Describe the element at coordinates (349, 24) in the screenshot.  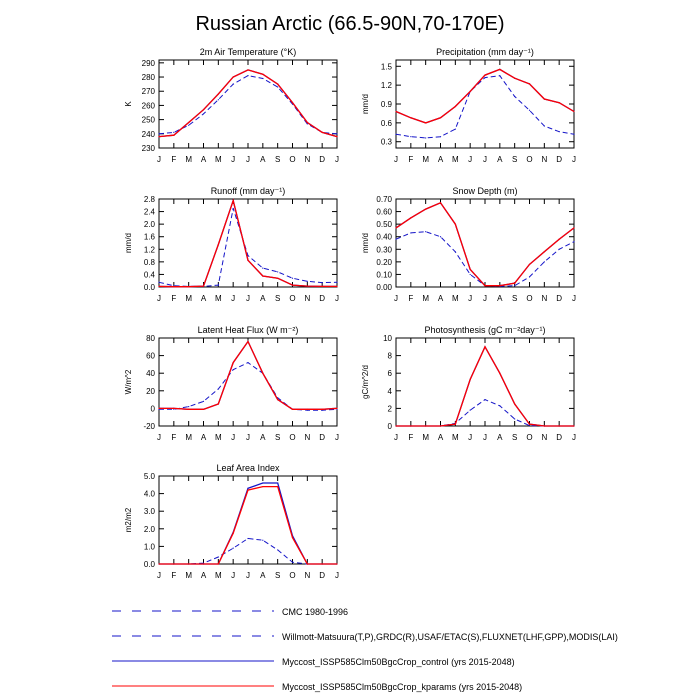
I see `figure-title: Russian Arctic (66.5-90N,70-170E)` at that location.